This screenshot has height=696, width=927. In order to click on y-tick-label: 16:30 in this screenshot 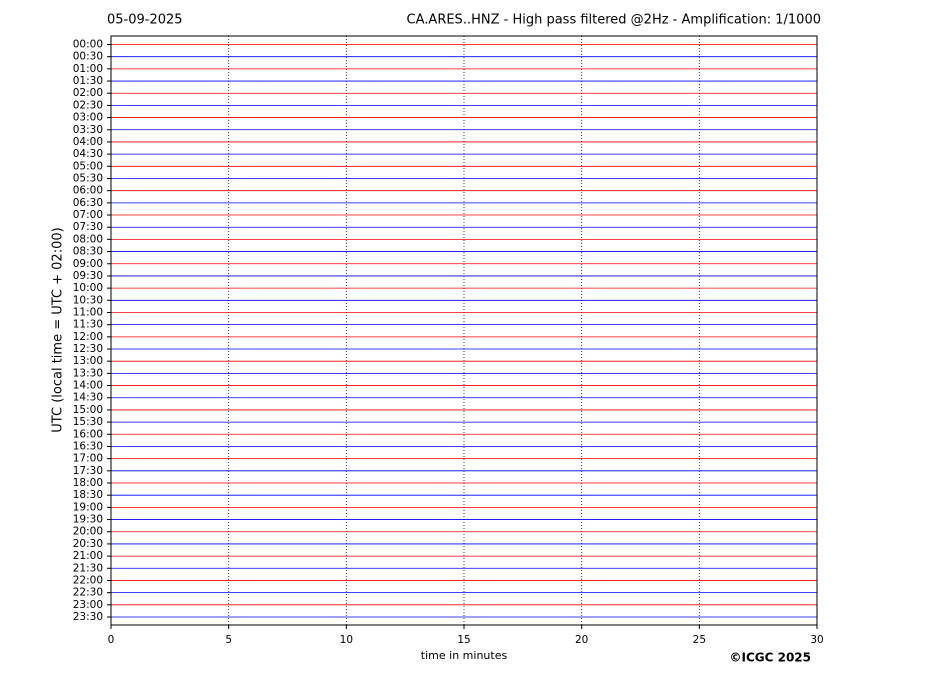, I will do `click(88, 446)`.